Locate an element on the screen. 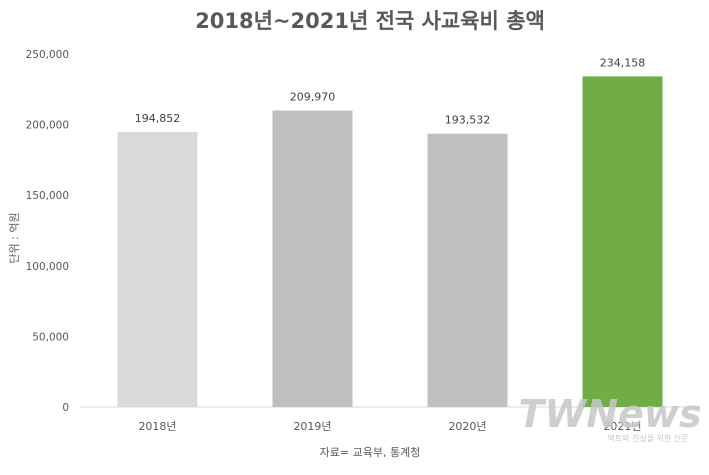 The image size is (709, 475). y-tick-label: 150,000 is located at coordinates (47, 196).